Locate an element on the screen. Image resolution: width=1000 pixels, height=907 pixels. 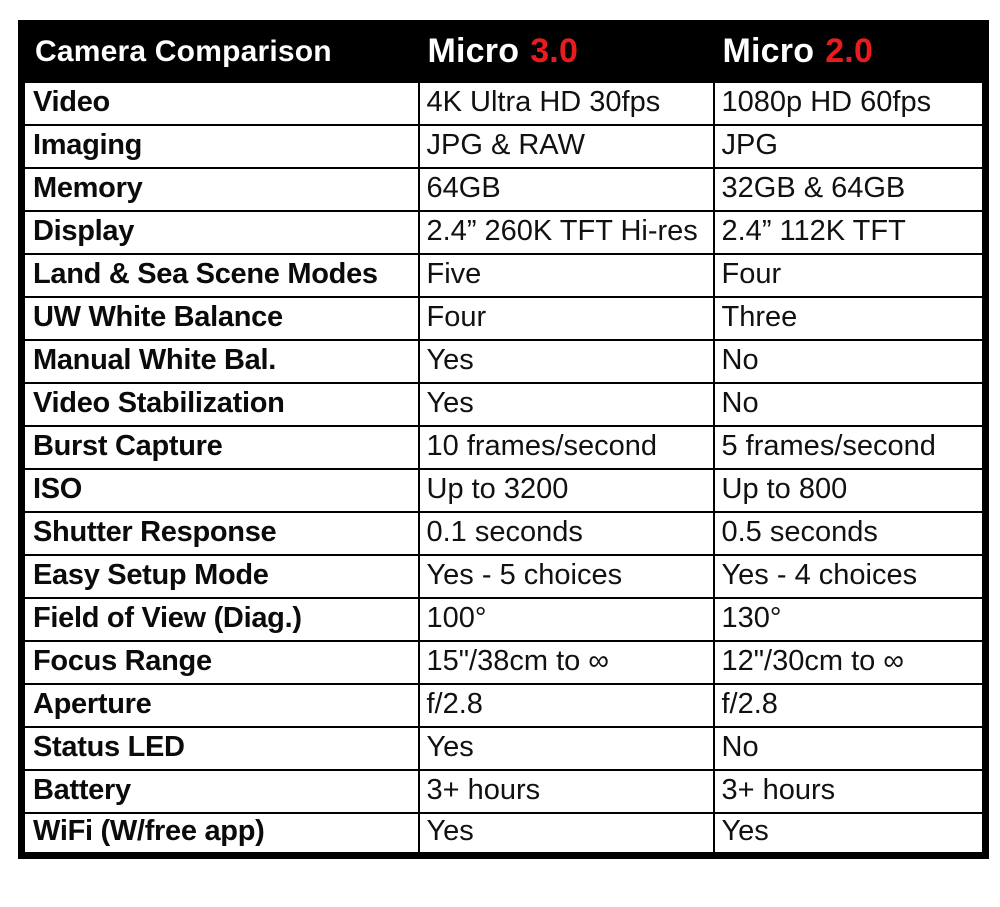
micro2-value: f/2.8 is located at coordinates (849, 705).